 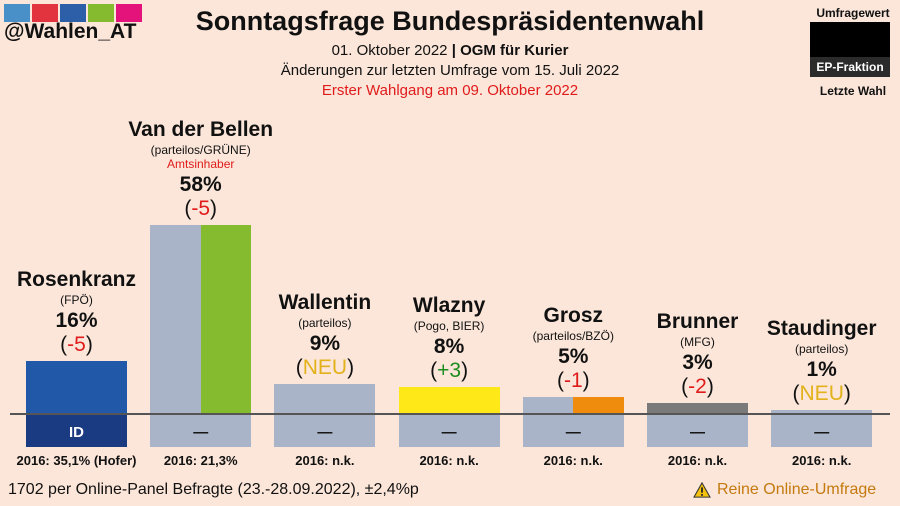 What do you see at coordinates (76, 279) in the screenshot?
I see `candidate-name: Rosenkranz` at bounding box center [76, 279].